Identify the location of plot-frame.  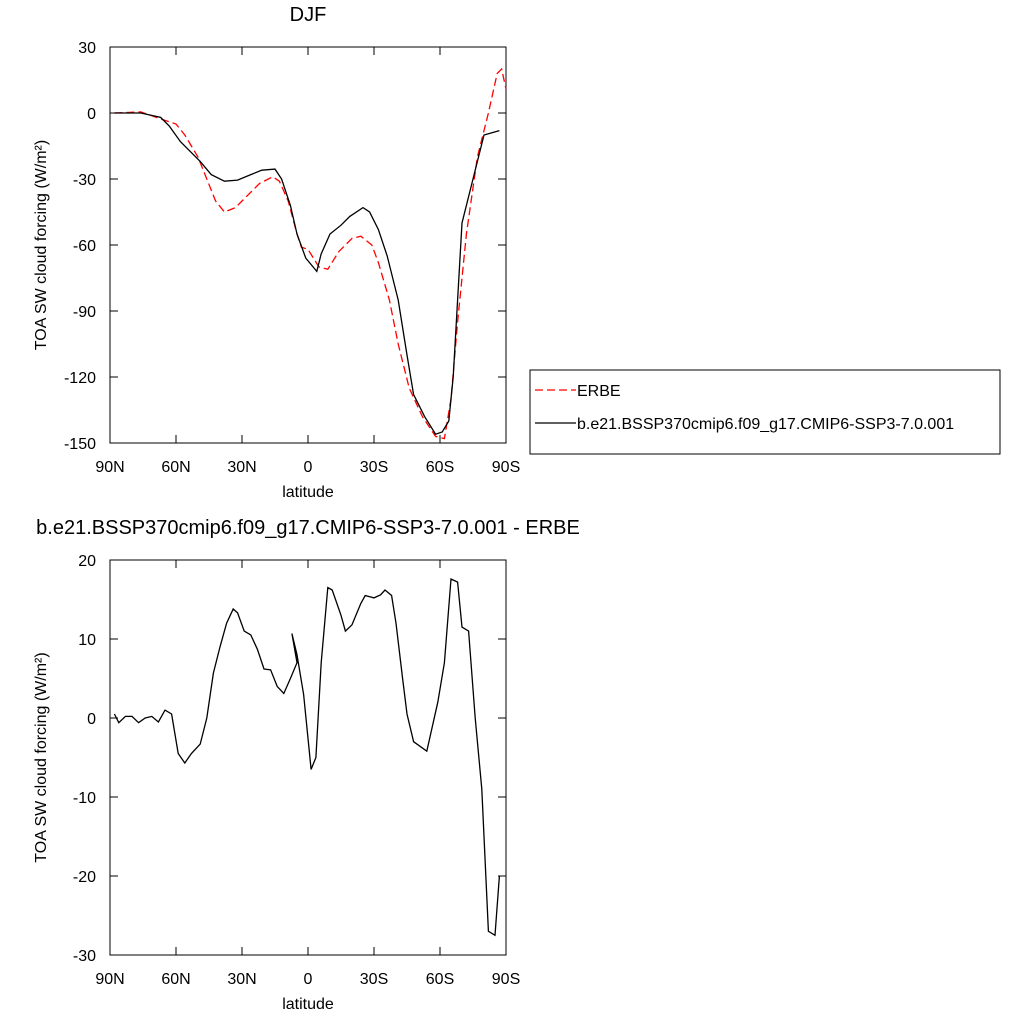
(308, 757).